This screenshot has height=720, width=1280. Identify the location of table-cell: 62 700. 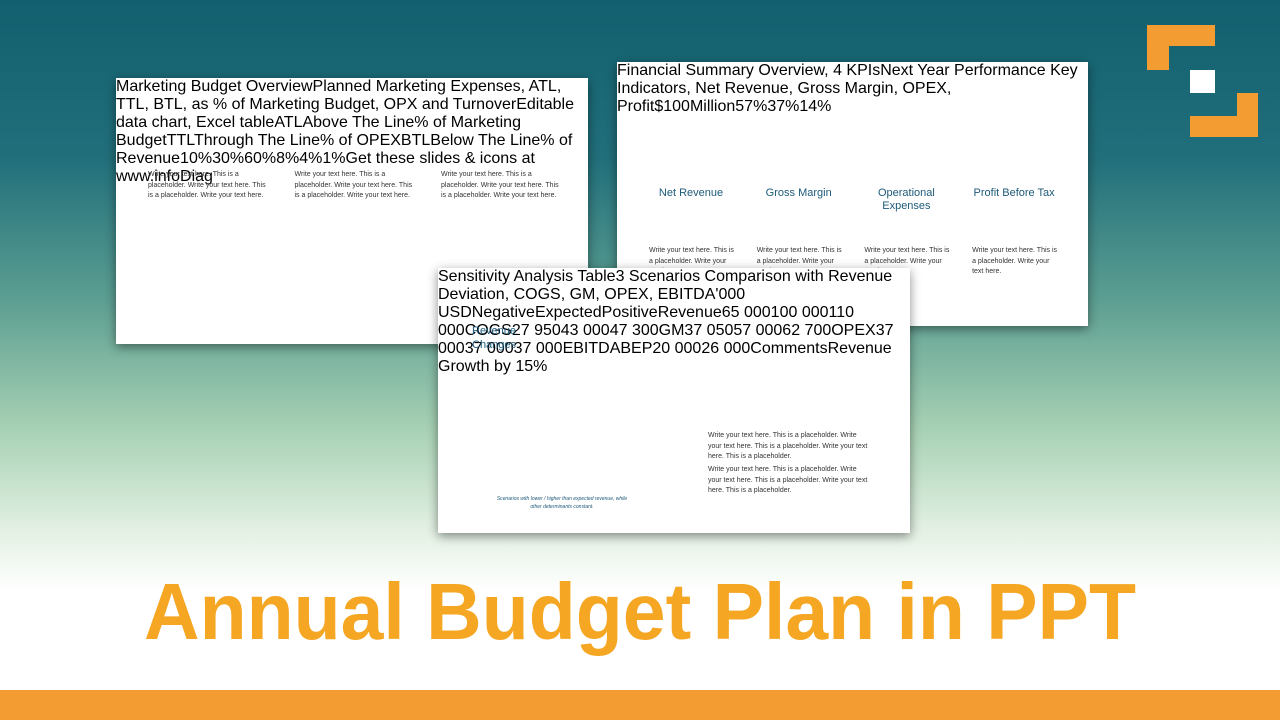
(807, 330).